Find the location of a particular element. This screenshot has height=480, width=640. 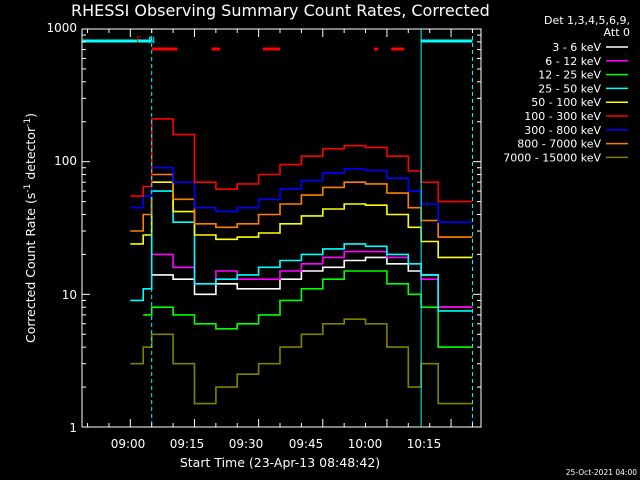

legend-label: 3 - 6 keV is located at coordinates (576, 47).